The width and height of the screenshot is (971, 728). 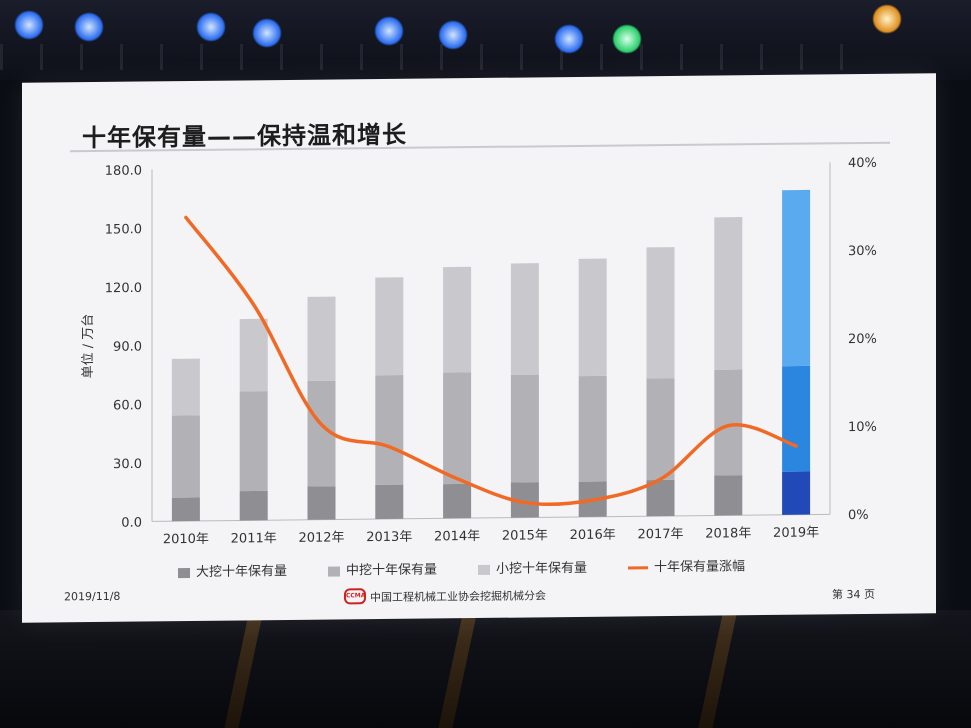 I want to click on legend-swatch-medium, so click(x=334, y=571).